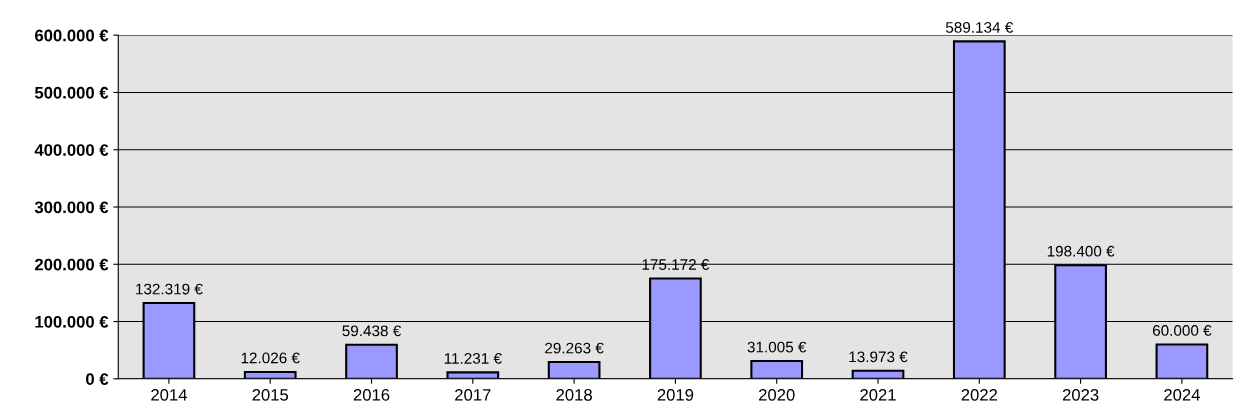  I want to click on x-tick-label: 2018, so click(574, 394).